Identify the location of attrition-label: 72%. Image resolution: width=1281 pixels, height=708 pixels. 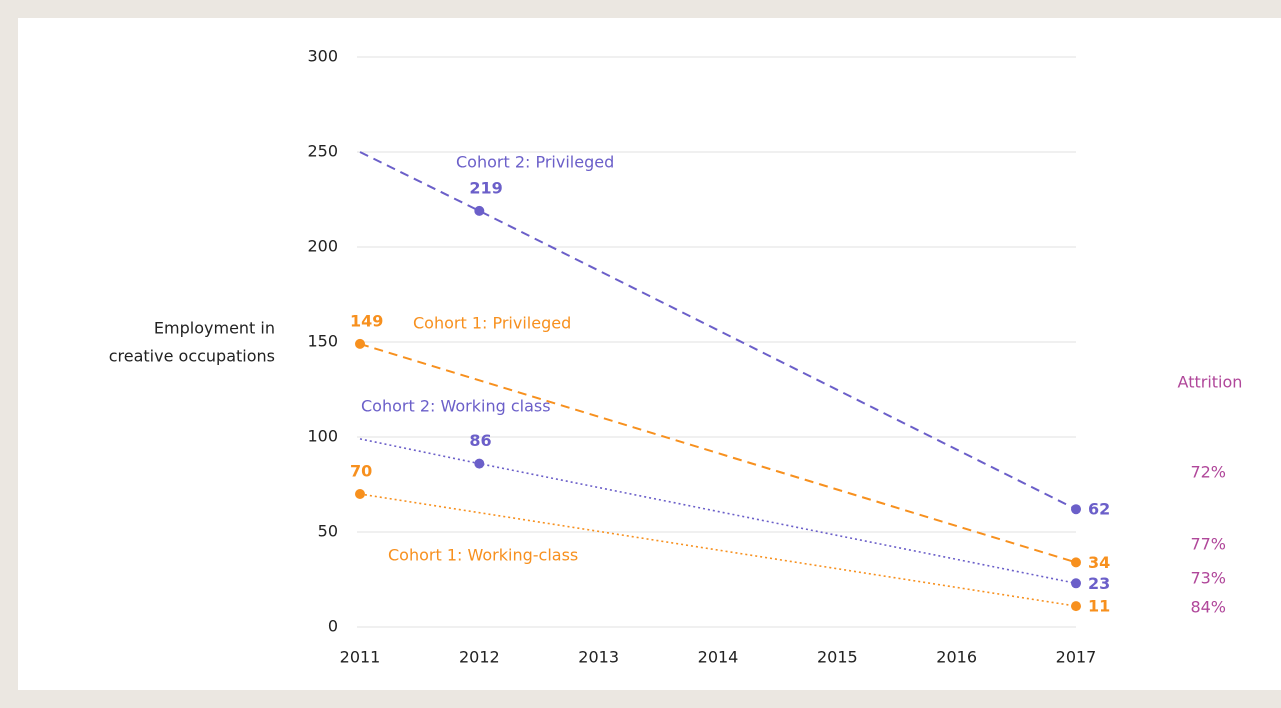
(1208, 472).